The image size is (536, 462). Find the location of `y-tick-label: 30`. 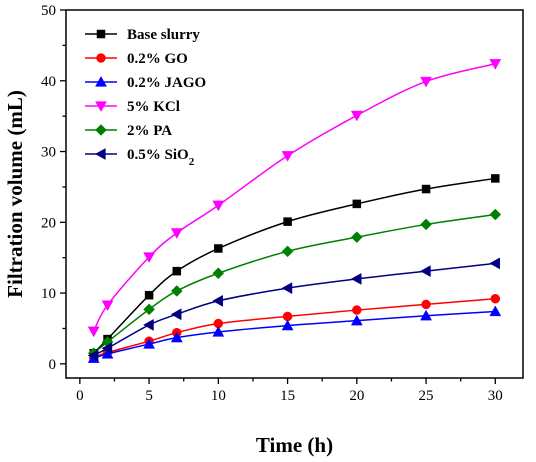

y-tick-label: 30 is located at coordinates (48, 153).